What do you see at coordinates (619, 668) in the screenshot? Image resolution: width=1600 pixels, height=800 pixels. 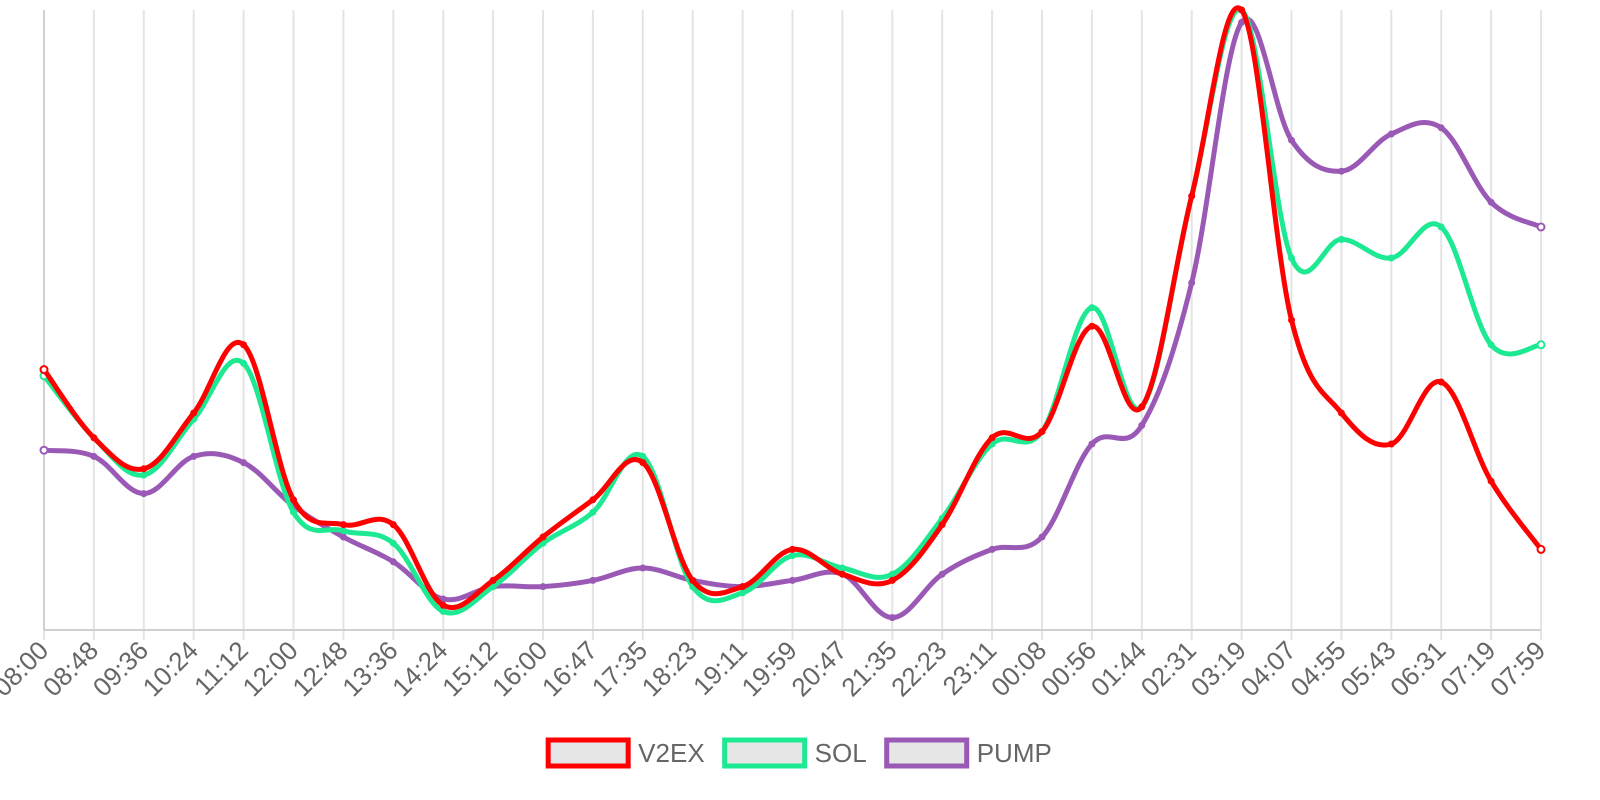 I see `x-tick-label: 17:35` at bounding box center [619, 668].